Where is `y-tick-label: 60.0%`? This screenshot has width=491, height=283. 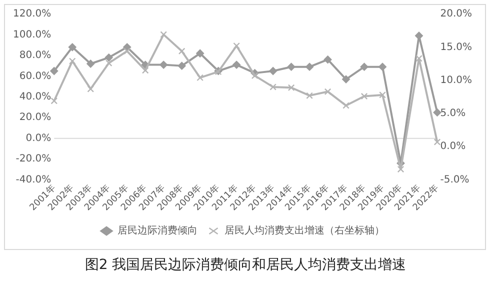 y-tick-label: 60.0% is located at coordinates (35, 76).